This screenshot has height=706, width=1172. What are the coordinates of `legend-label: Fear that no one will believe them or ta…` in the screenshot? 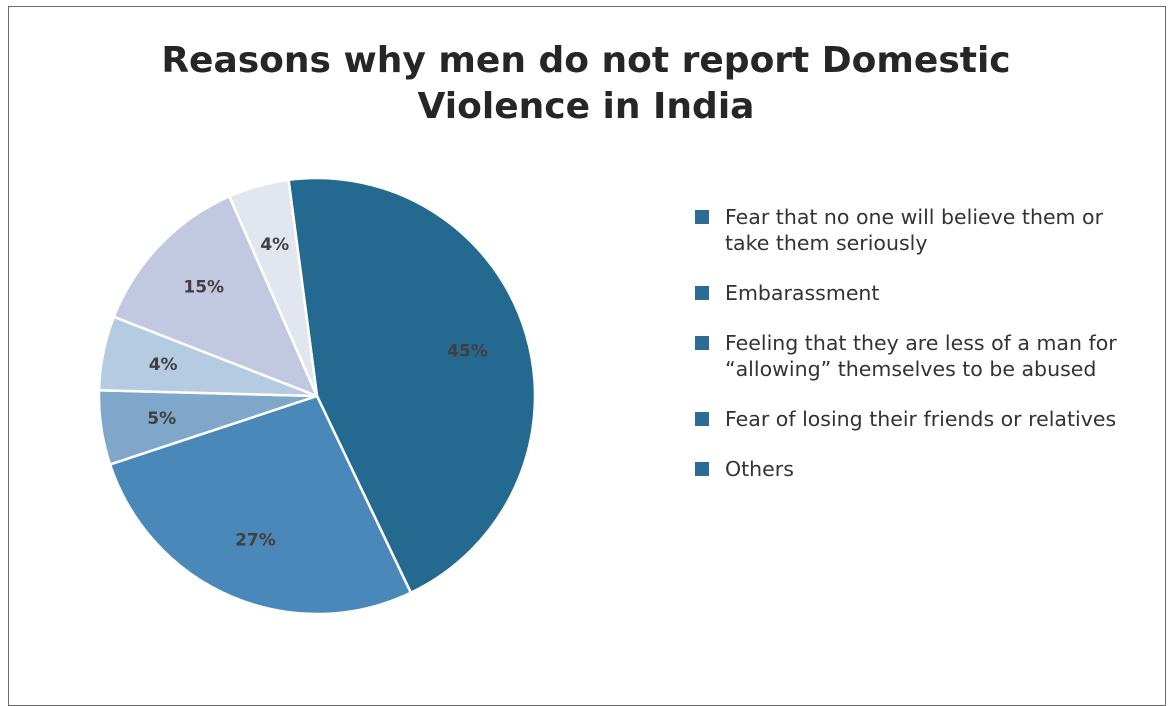 It's located at (914, 230).